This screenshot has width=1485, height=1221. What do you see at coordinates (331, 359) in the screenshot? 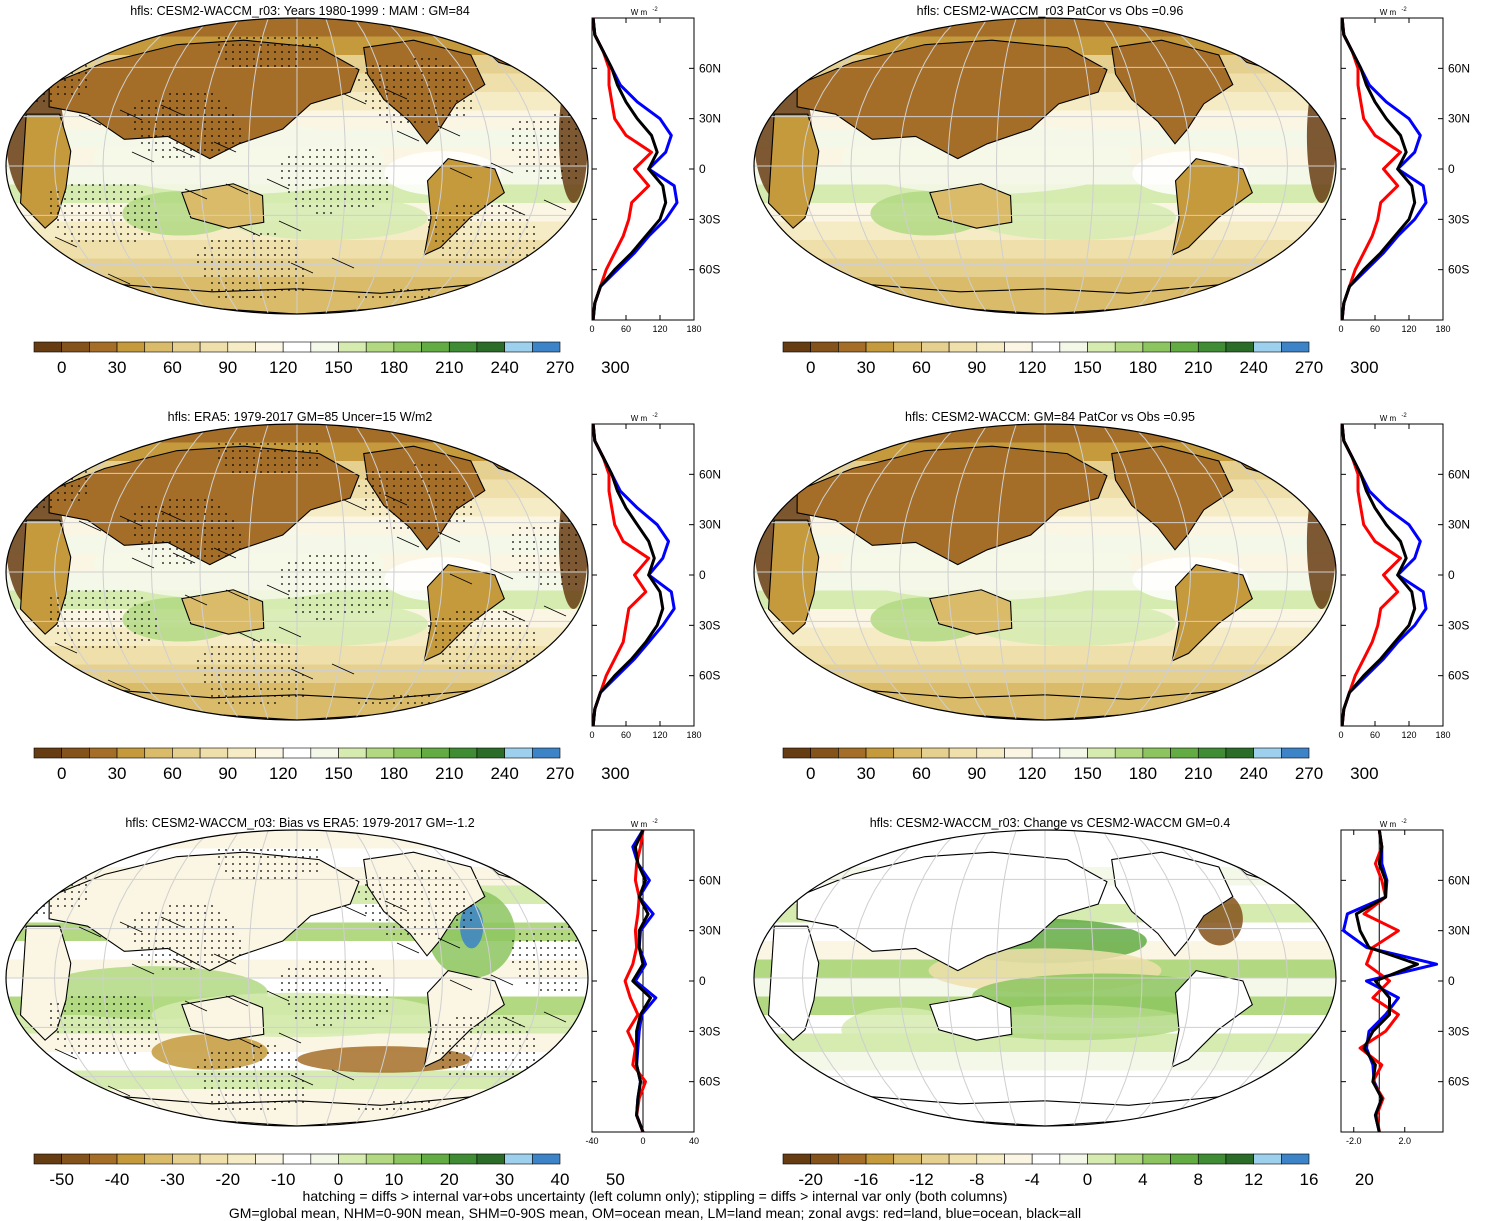
I see `colorbar-0: 0 30 60 90 120 150 180 210 240 270 300` at bounding box center [331, 359].